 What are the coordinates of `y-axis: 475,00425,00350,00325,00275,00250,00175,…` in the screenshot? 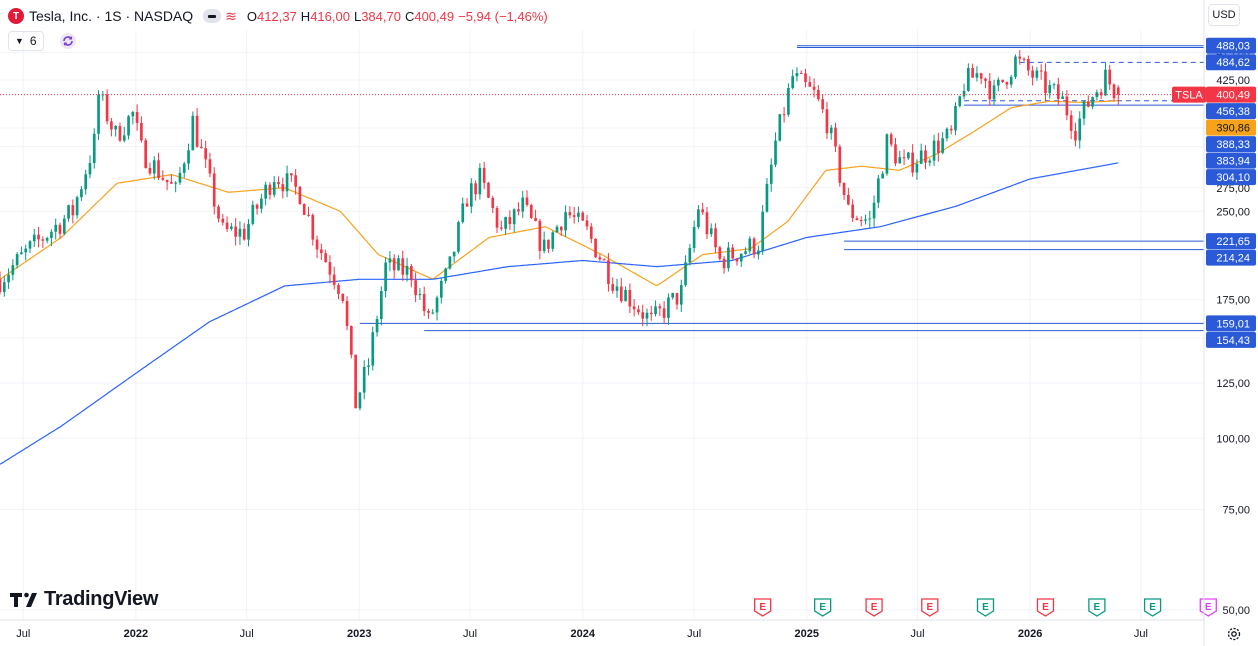 It's located at (1226, 323).